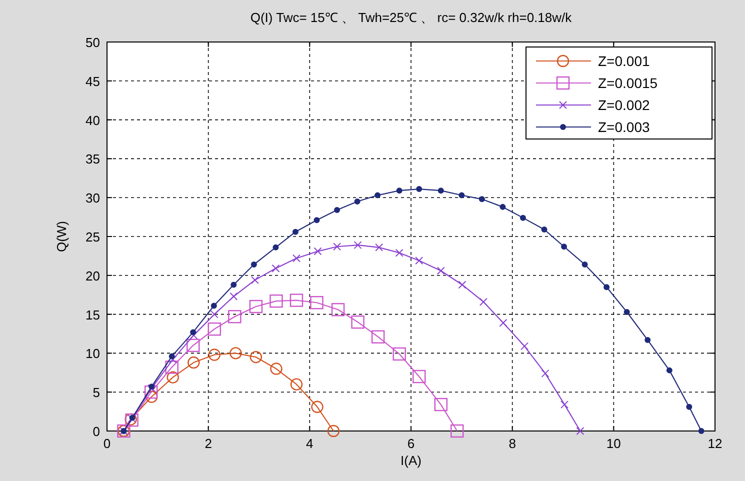 The image size is (745, 481). I want to click on y-tick-label: 30, so click(93, 198).